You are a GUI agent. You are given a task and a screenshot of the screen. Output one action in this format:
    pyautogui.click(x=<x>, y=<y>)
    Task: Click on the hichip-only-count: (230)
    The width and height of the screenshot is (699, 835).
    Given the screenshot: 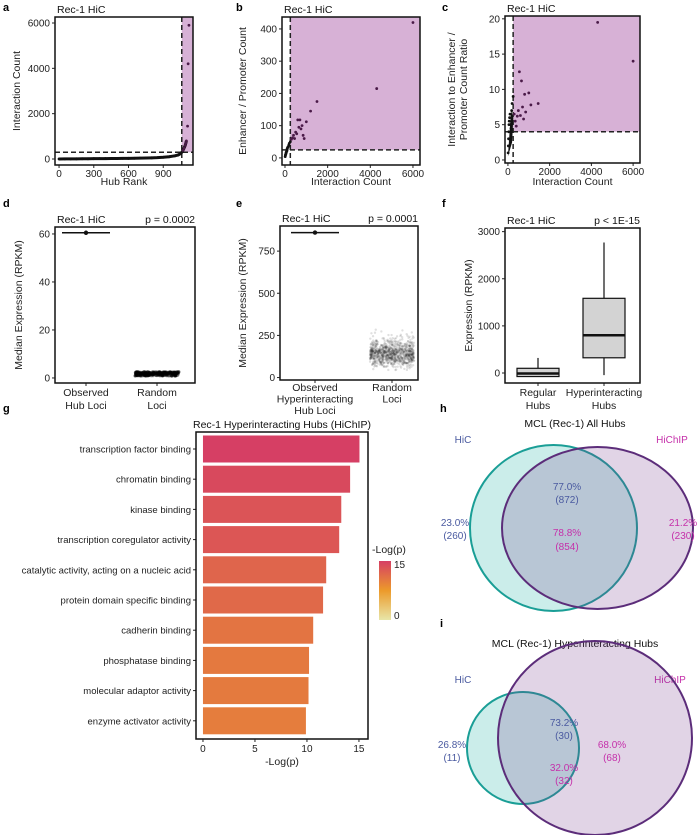 What is the action you would take?
    pyautogui.click(x=682, y=536)
    